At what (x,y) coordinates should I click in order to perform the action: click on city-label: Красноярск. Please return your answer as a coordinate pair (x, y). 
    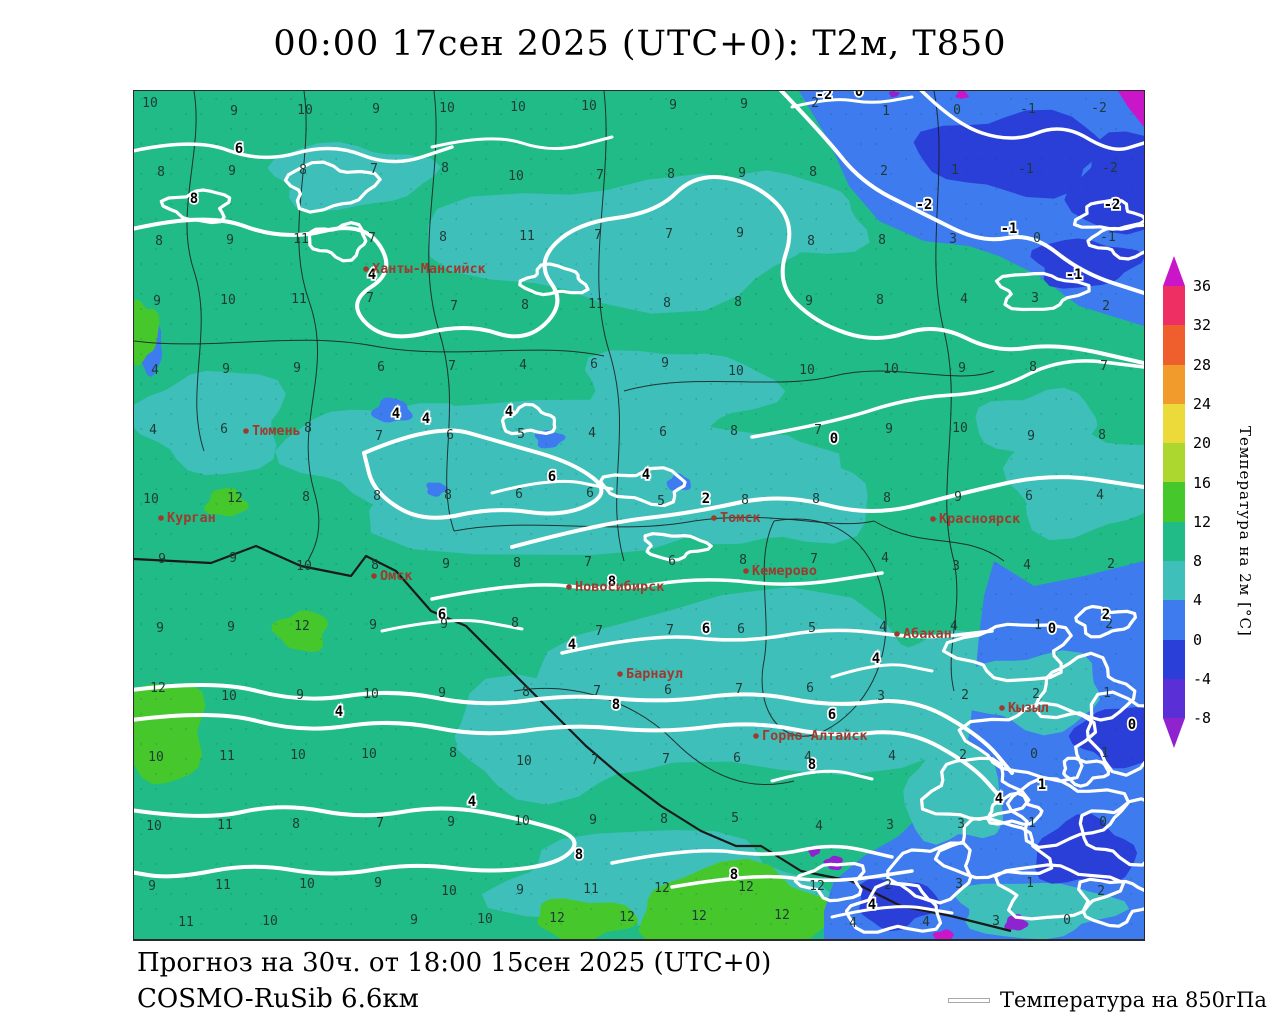
    Looking at the image, I should click on (979, 519).